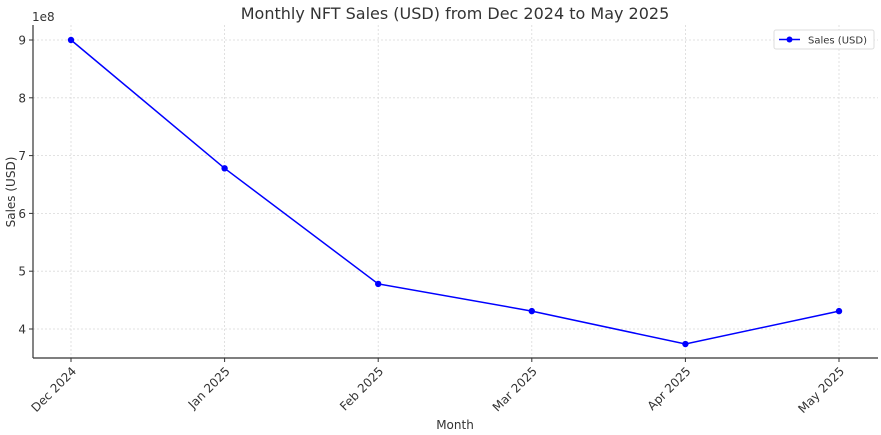 This screenshot has height=435, width=881. Describe the element at coordinates (22, 98) in the screenshot. I see `y-tick-label: 8` at that location.